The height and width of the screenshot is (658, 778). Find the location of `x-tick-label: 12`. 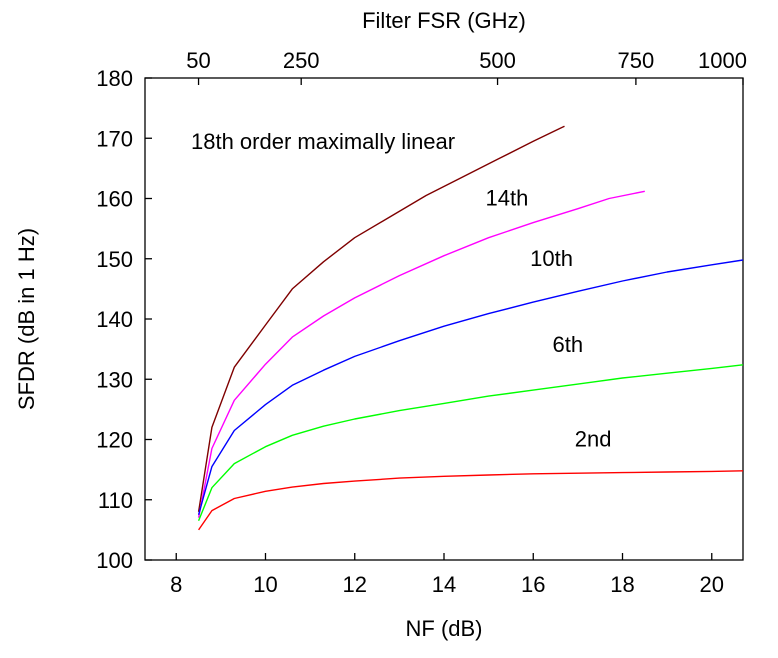

x-tick-label: 12 is located at coordinates (355, 584).